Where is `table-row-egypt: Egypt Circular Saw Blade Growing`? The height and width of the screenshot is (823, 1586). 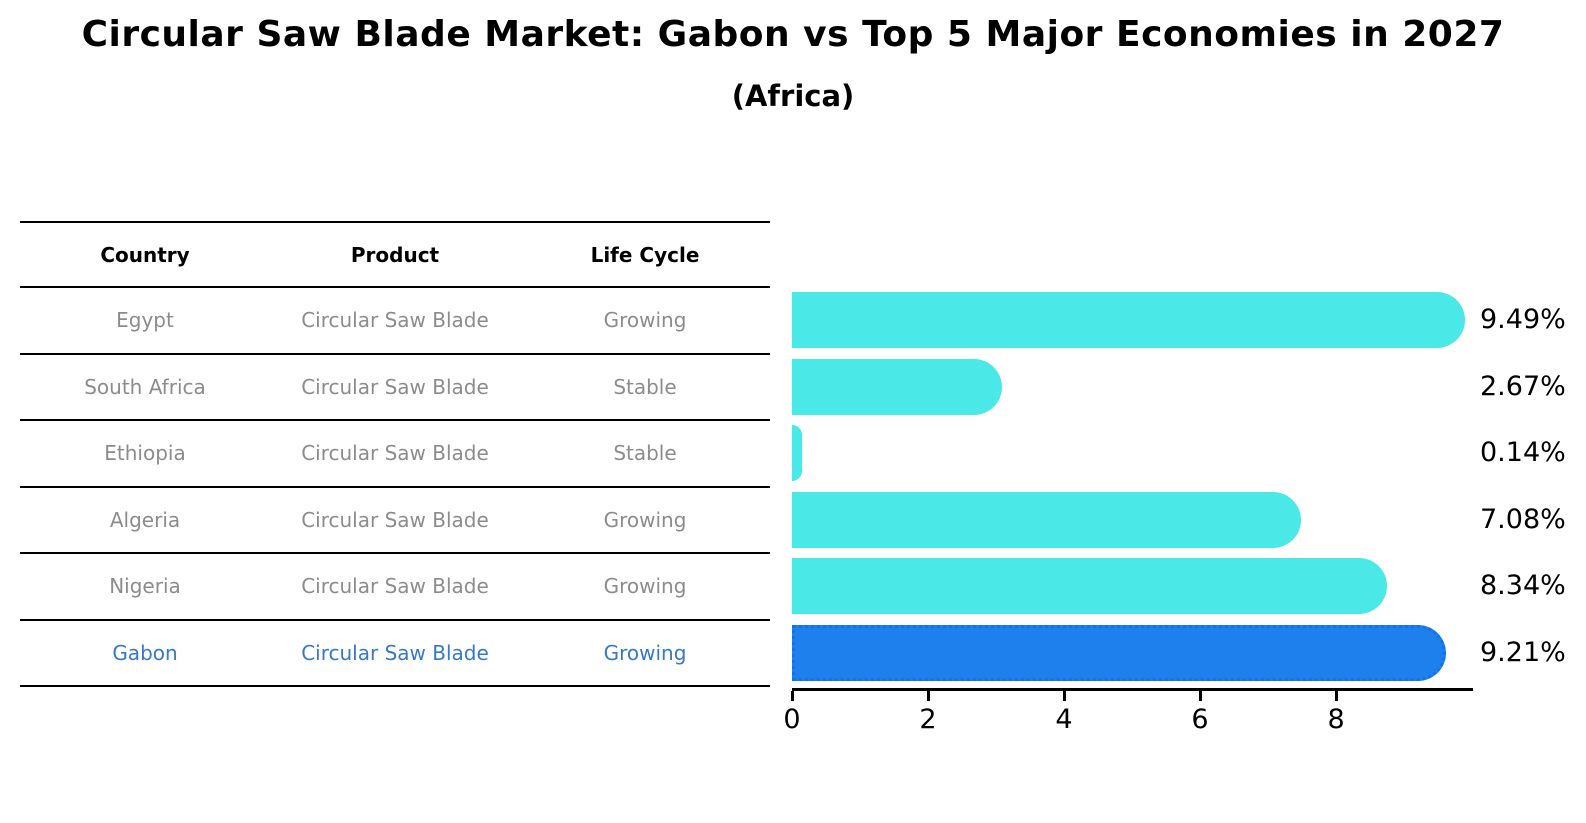
table-row-egypt: Egypt Circular Saw Blade Growing is located at coordinates (395, 321).